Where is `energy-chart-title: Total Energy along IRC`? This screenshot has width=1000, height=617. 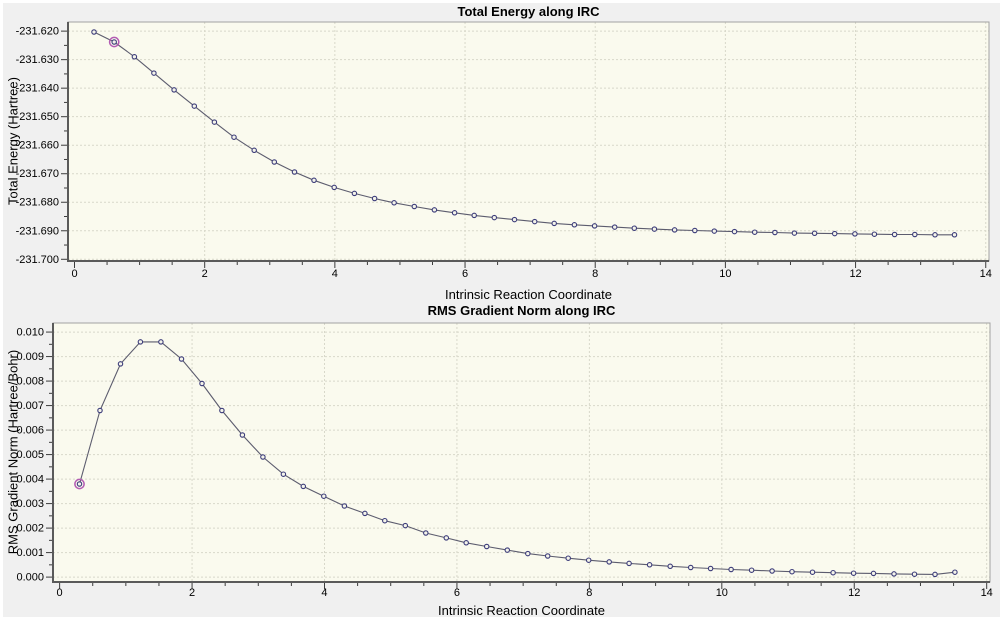
energy-chart-title: Total Energy along IRC is located at coordinates (528, 11).